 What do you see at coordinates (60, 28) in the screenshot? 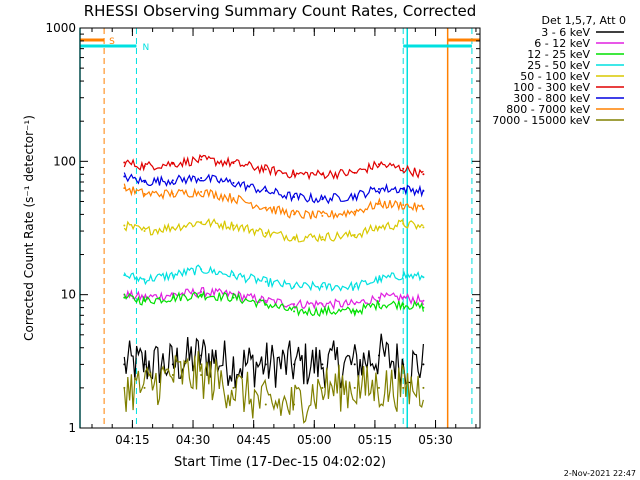
I see `y-tick-label: 1000` at bounding box center [60, 28].